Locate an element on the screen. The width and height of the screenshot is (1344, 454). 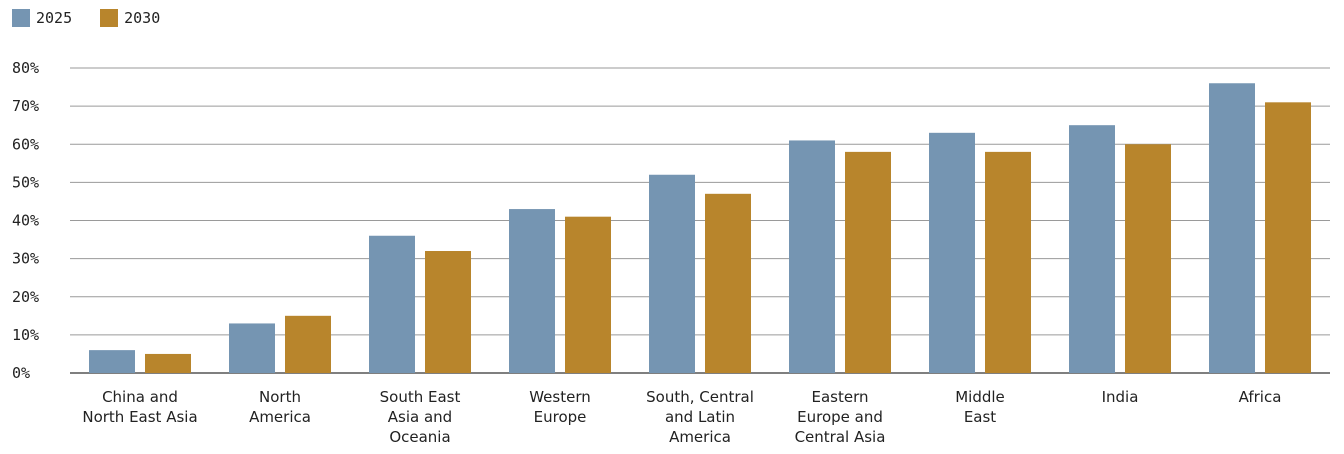
y-tick-label: 0% is located at coordinates (21, 373).